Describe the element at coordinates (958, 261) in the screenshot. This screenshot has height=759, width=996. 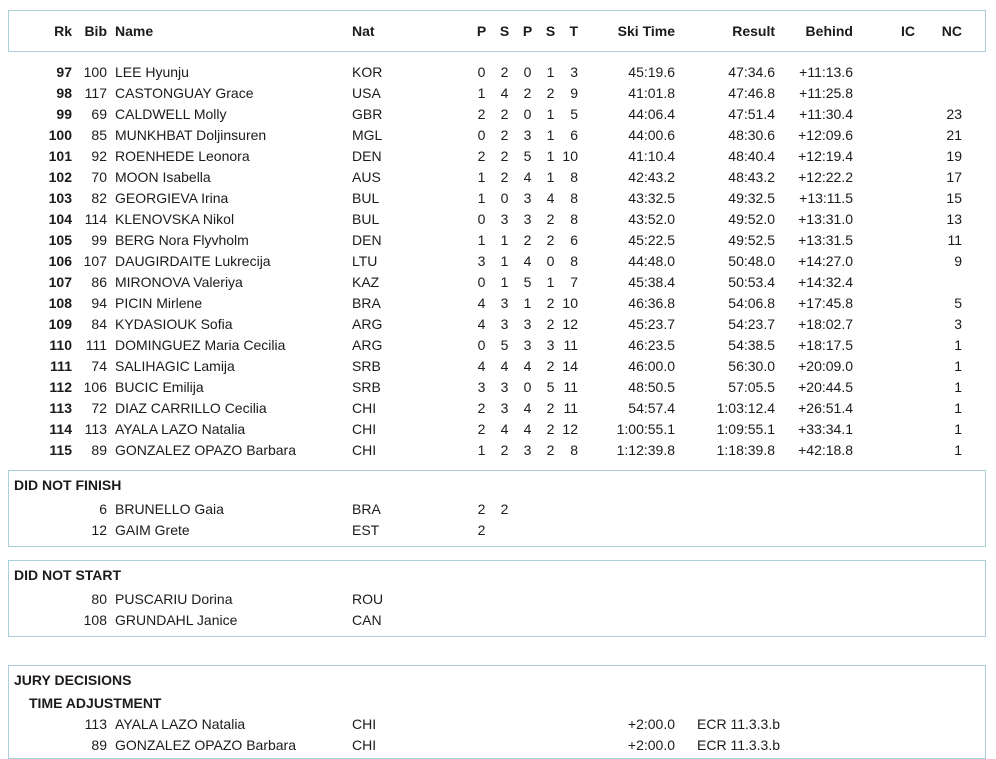
I see `nc-cell: 9` at that location.